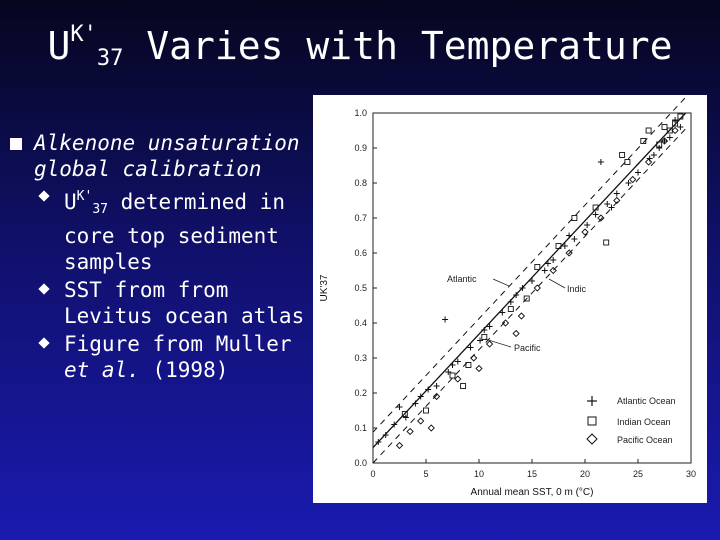 This screenshot has width=720, height=540. I want to click on sub1-prefix: U, so click(70, 202).